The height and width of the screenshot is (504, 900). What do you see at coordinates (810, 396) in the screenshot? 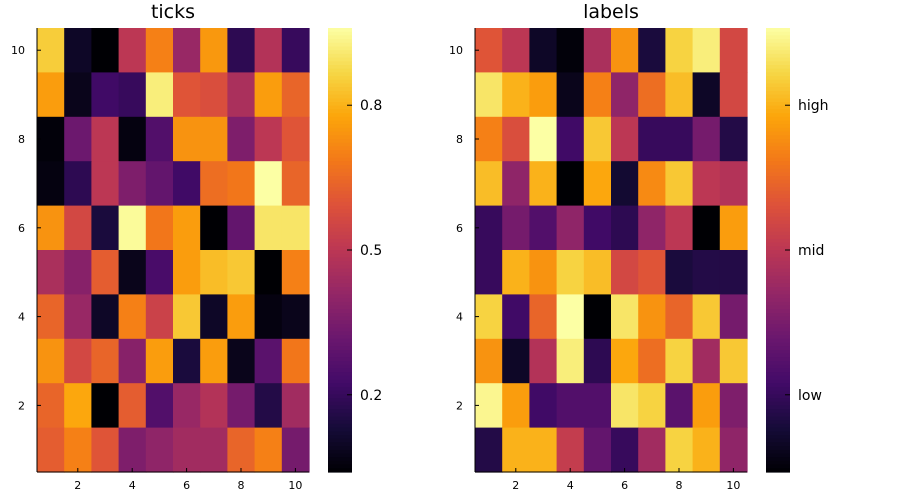
I see `colorbar-tick-label: low` at bounding box center [810, 396].